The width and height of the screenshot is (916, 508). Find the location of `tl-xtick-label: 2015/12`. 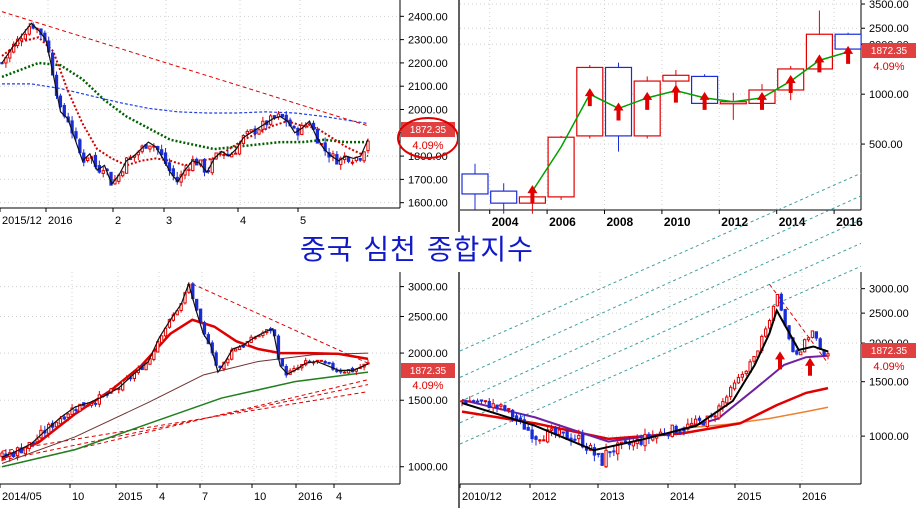

tl-xtick-label: 2015/12 is located at coordinates (22, 221).